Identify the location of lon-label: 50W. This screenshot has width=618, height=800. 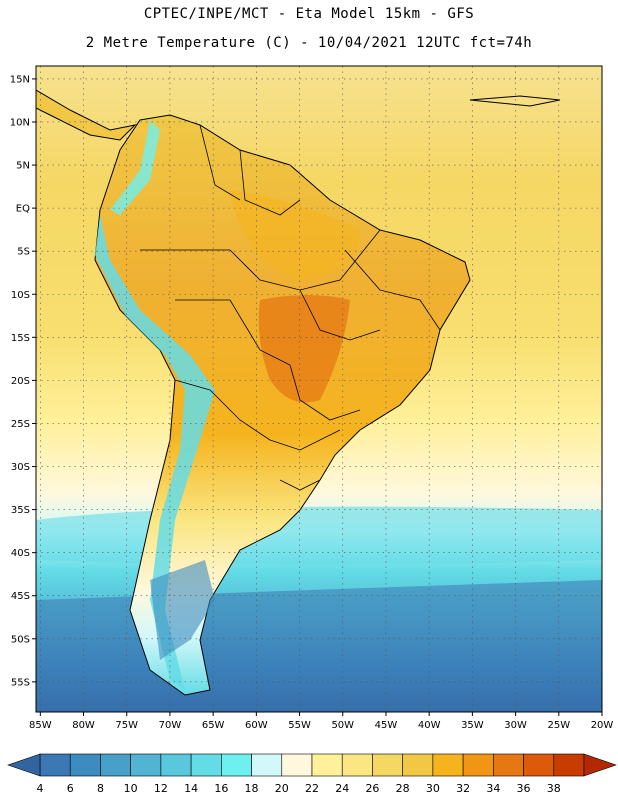
(342, 725).